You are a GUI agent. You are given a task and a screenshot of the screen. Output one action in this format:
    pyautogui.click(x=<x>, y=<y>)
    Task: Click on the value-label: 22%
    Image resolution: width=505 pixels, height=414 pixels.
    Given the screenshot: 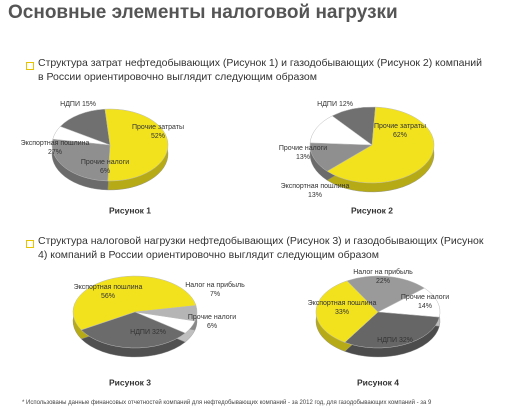 What is the action you would take?
    pyautogui.click(x=383, y=281)
    